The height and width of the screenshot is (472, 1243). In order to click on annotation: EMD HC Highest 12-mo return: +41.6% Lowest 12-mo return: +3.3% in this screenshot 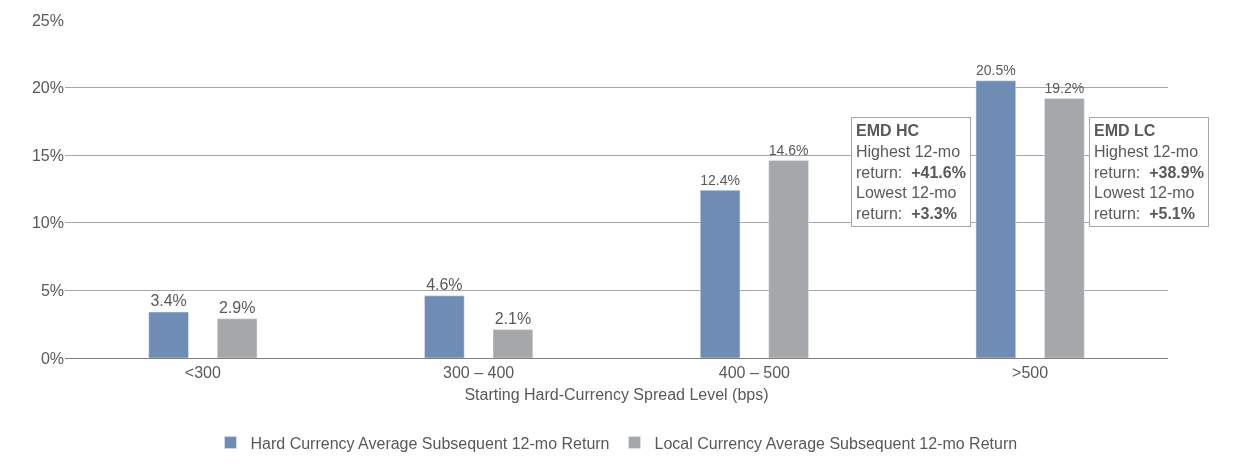, I will do `click(911, 172)`.